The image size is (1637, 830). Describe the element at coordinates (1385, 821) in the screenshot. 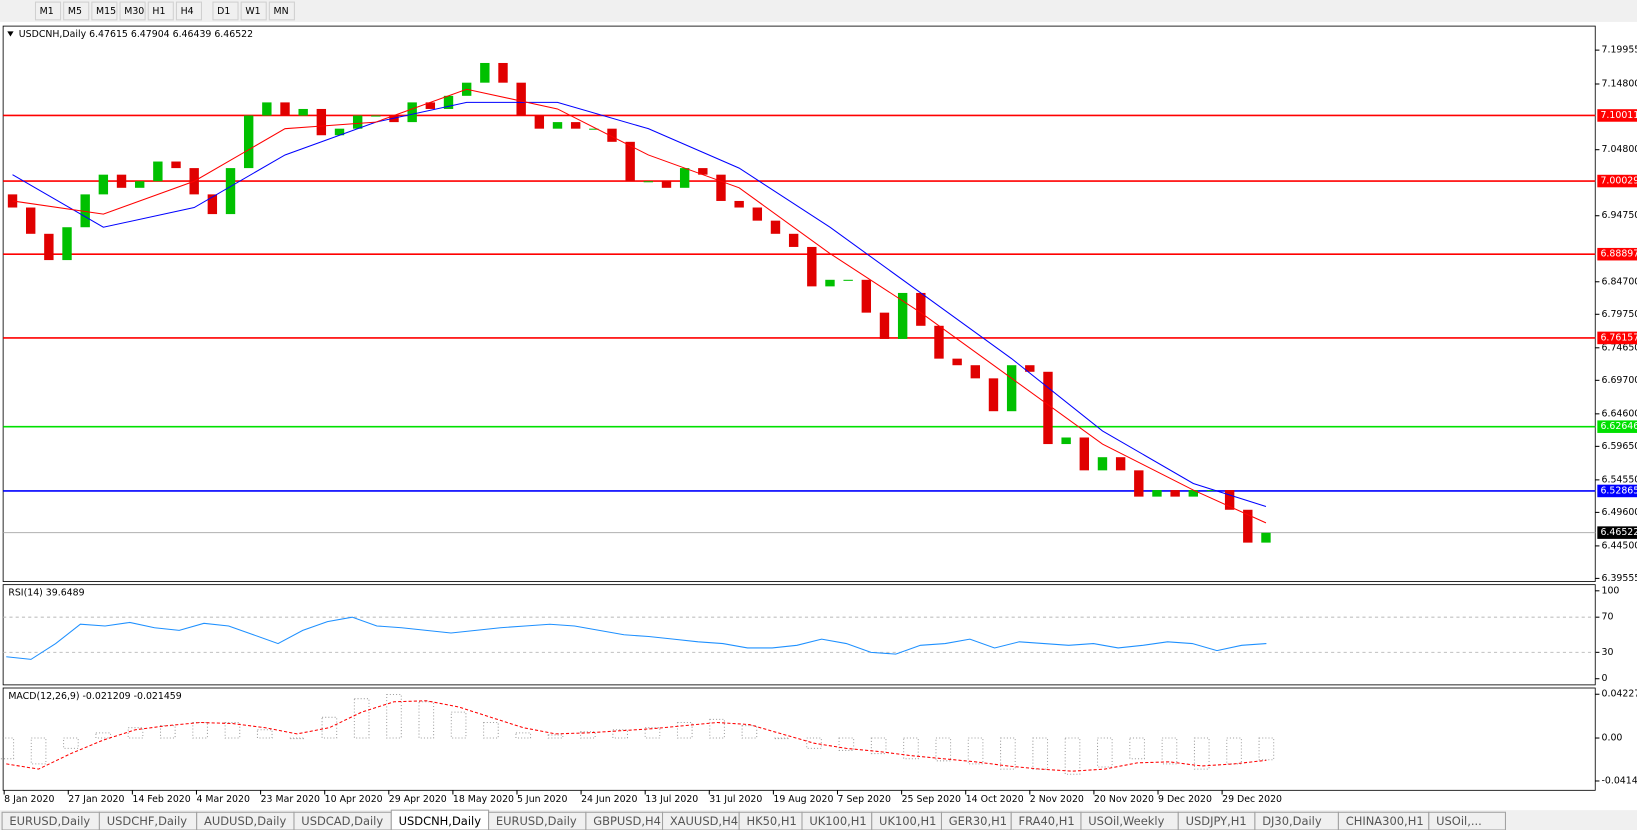

I see `tab-label: CHINA300,H1` at that location.